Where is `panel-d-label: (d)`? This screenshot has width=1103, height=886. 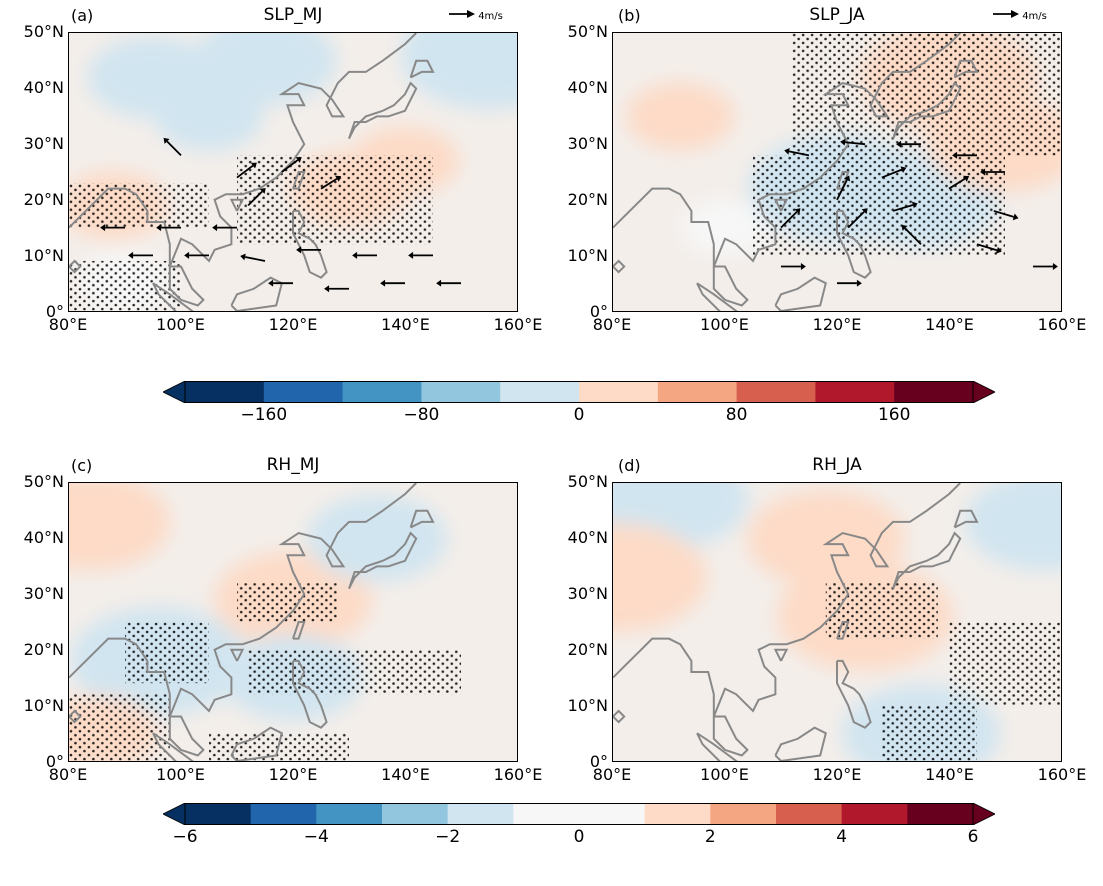
panel-d-label: (d) is located at coordinates (629, 465).